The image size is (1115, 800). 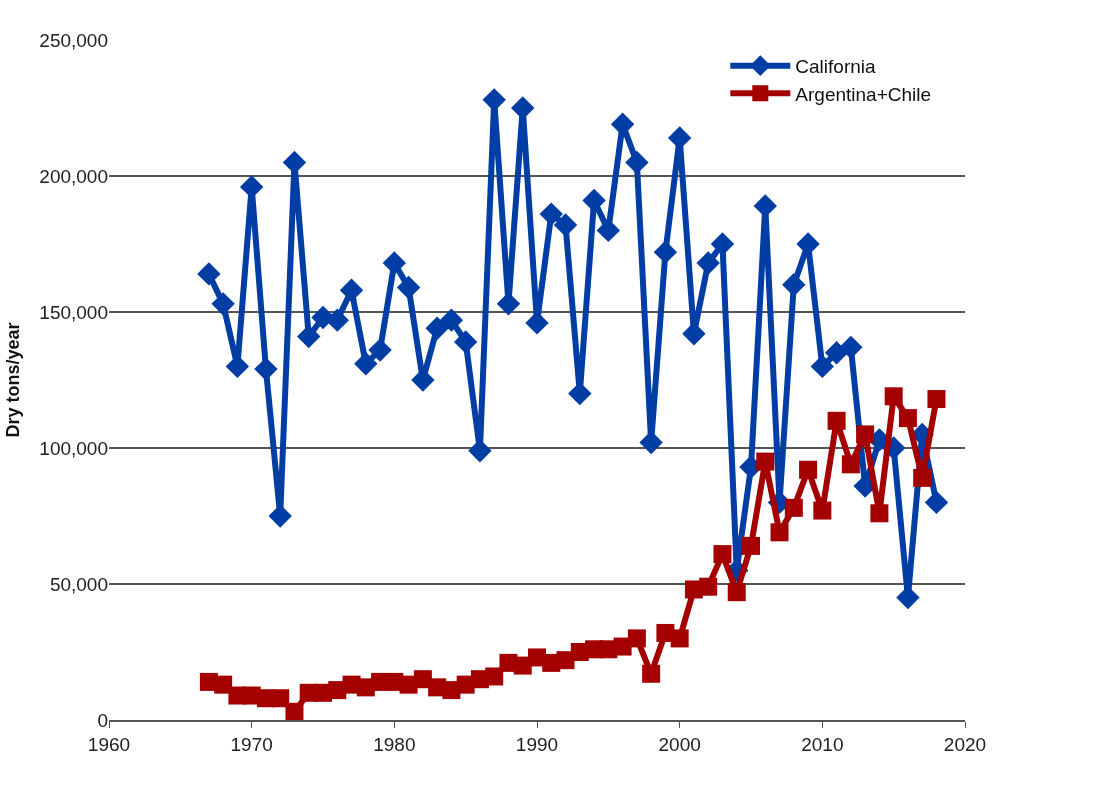 I want to click on y-tick-label: 50,000, so click(x=78, y=584).